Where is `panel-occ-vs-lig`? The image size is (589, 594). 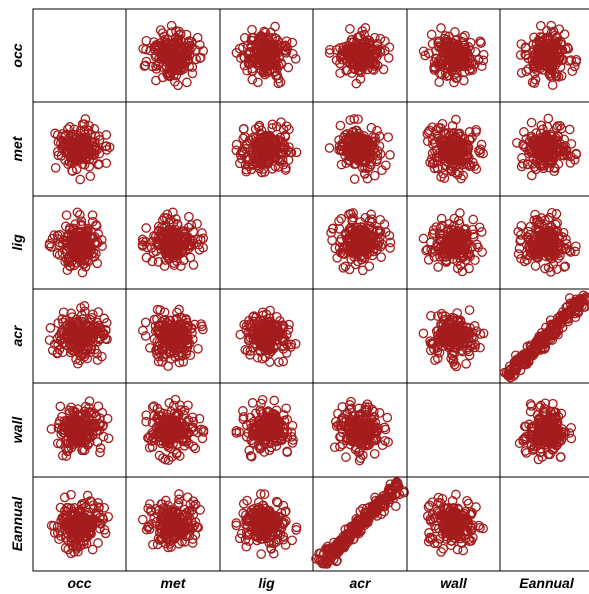 panel-occ-vs-lig is located at coordinates (266, 55).